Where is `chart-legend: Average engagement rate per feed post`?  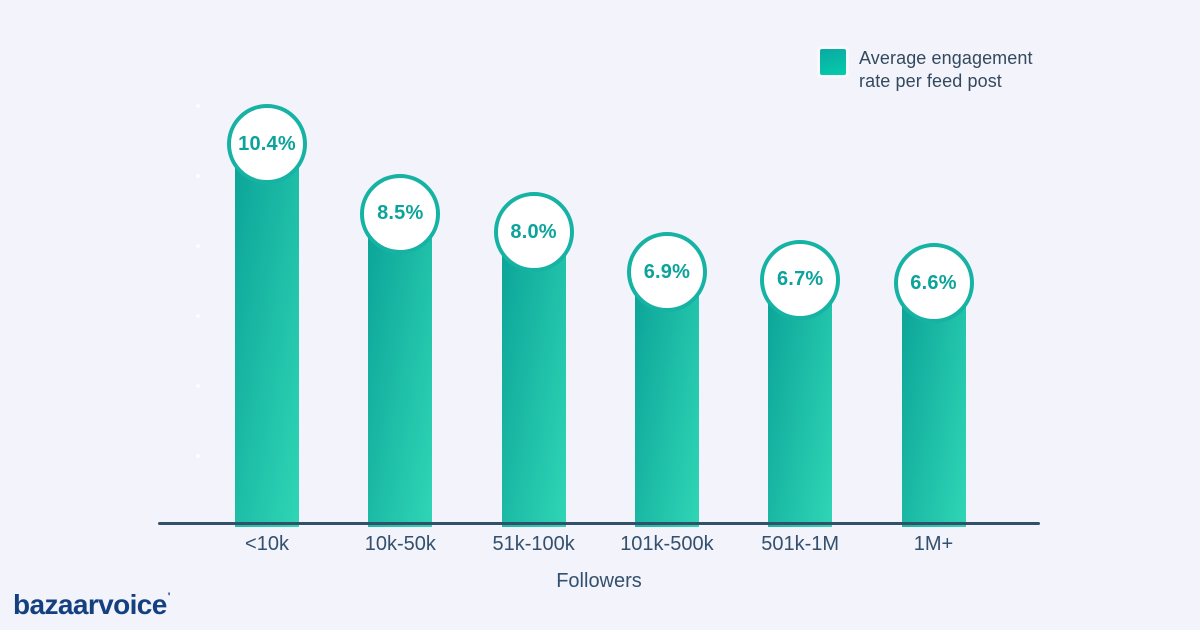 chart-legend: Average engagement rate per feed post is located at coordinates (934, 70).